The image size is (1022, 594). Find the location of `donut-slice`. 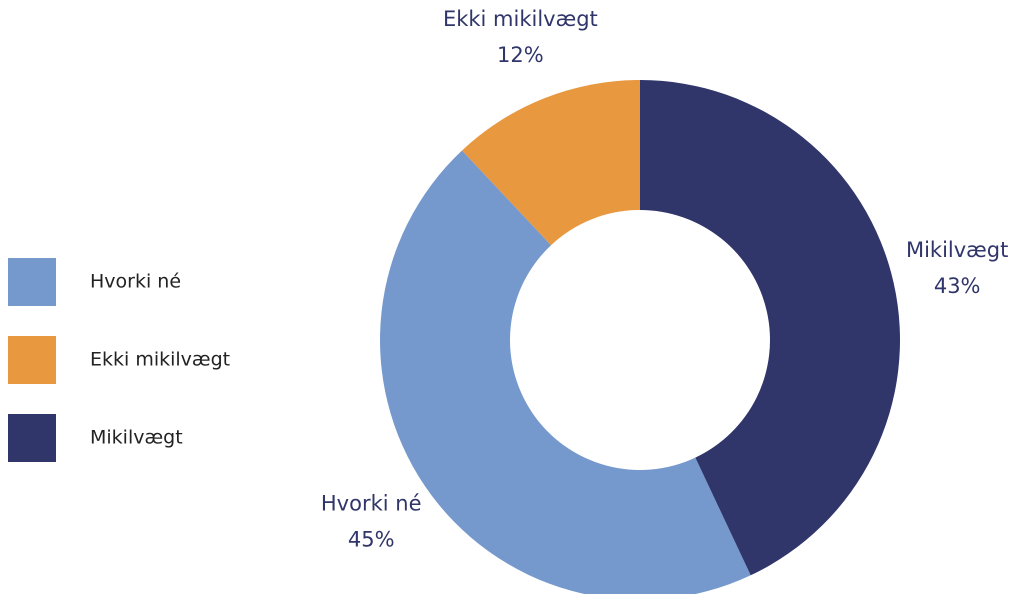

donut-slice is located at coordinates (551, 163).